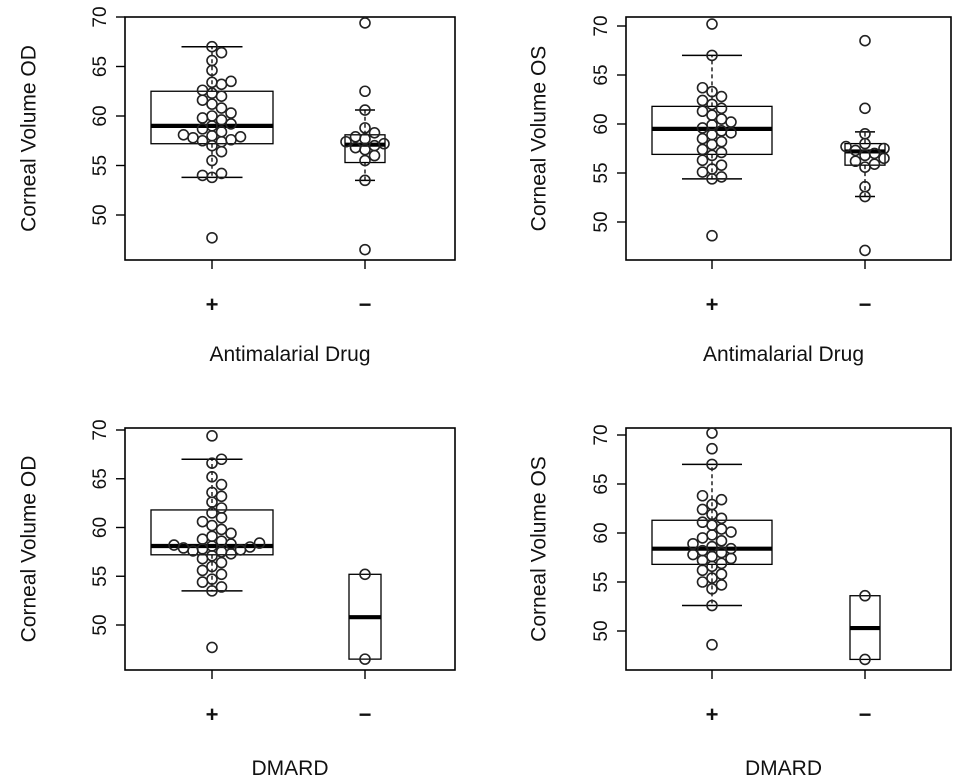 The height and width of the screenshot is (784, 955). What do you see at coordinates (289, 354) in the screenshot?
I see `x-axis-title: Antimalarial Drug` at bounding box center [289, 354].